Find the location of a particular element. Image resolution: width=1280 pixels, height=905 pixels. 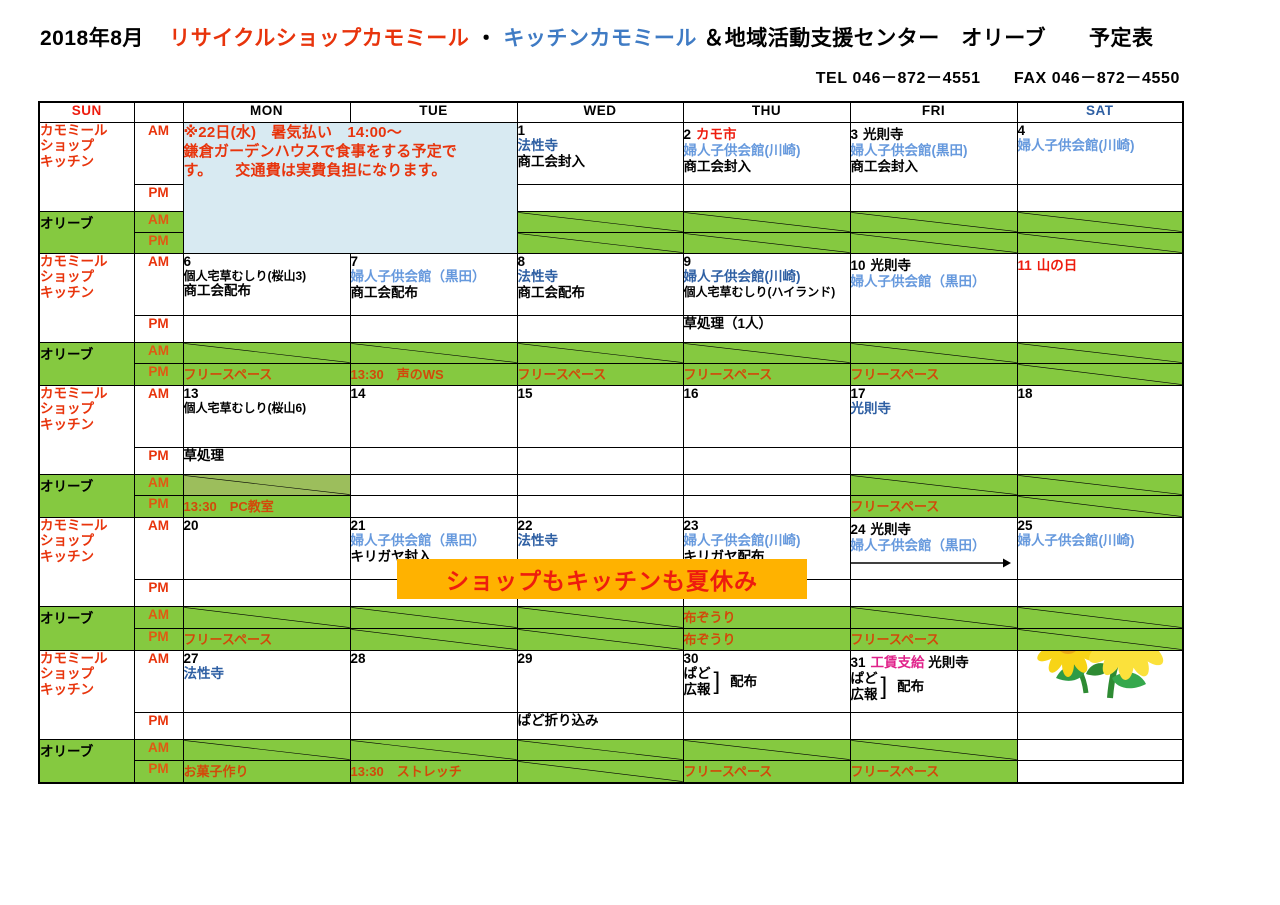

day-cell-am: 30 ぱど 広報] 配布 is located at coordinates (766, 681).